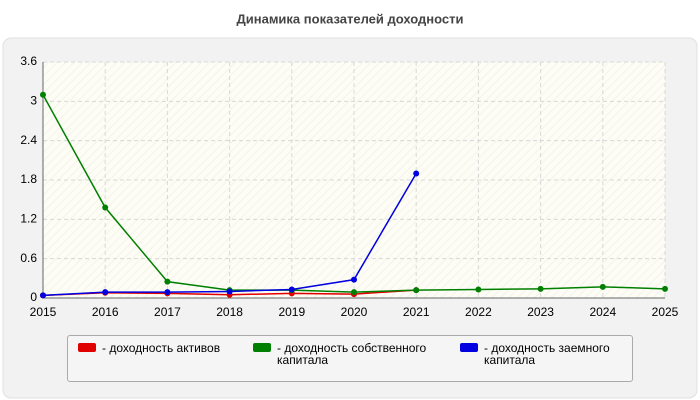 The image size is (700, 400). What do you see at coordinates (28, 61) in the screenshot?
I see `y-tick-label: 3.6` at bounding box center [28, 61].